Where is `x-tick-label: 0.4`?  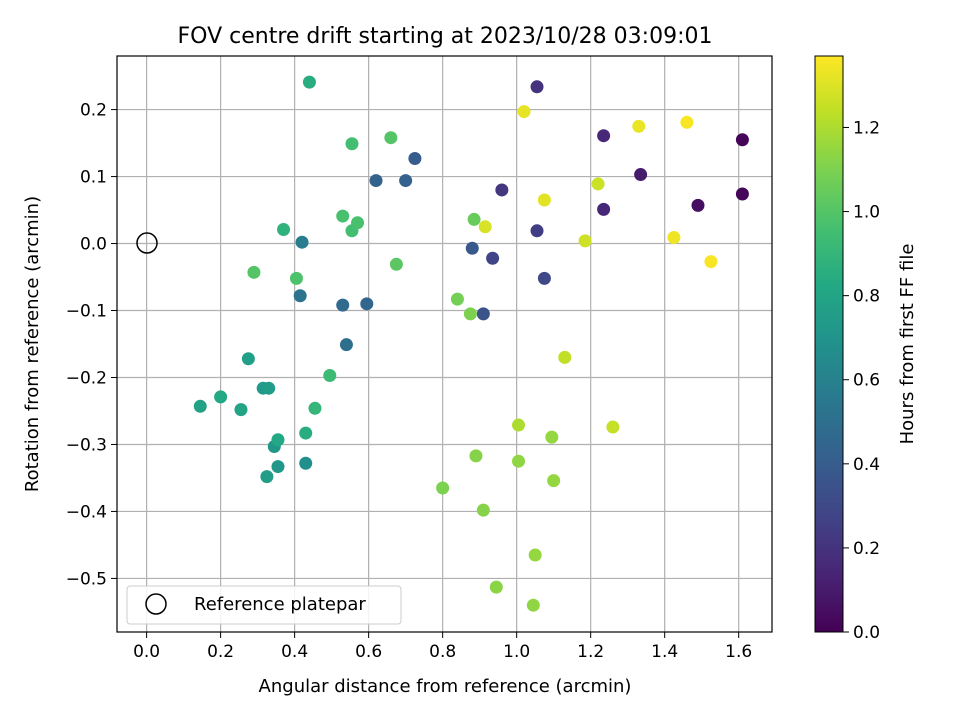
x-tick-label: 0.4 is located at coordinates (294, 652).